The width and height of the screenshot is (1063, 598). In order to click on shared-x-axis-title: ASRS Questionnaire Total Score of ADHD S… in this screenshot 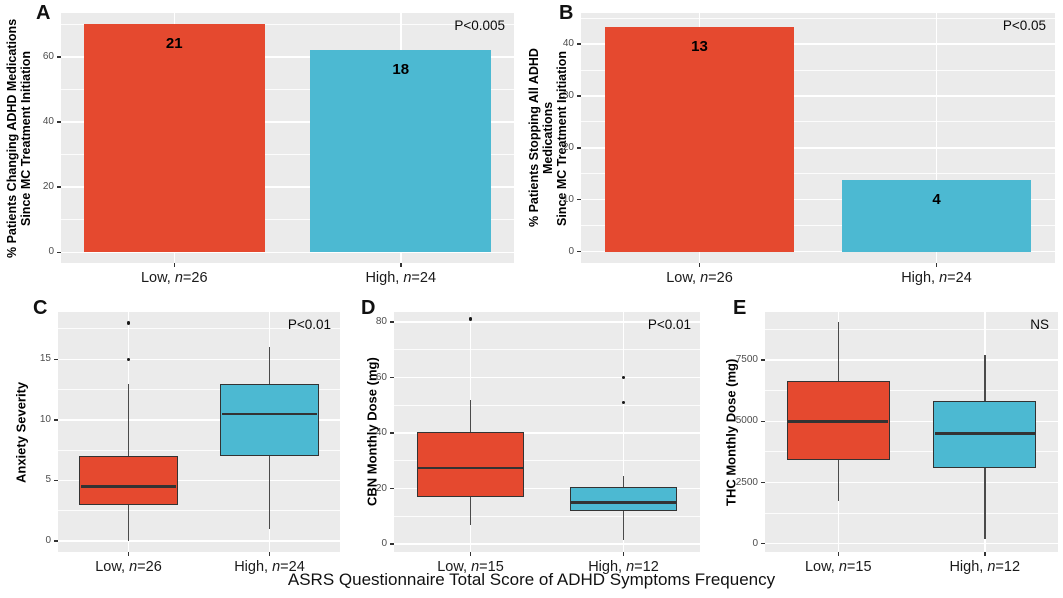, I will do `click(531, 579)`.